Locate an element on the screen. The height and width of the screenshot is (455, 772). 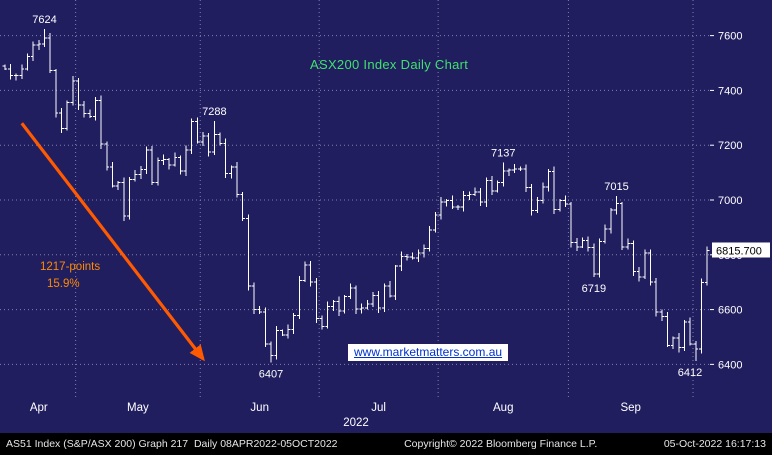
price-level-label: 7288 is located at coordinates (214, 112).